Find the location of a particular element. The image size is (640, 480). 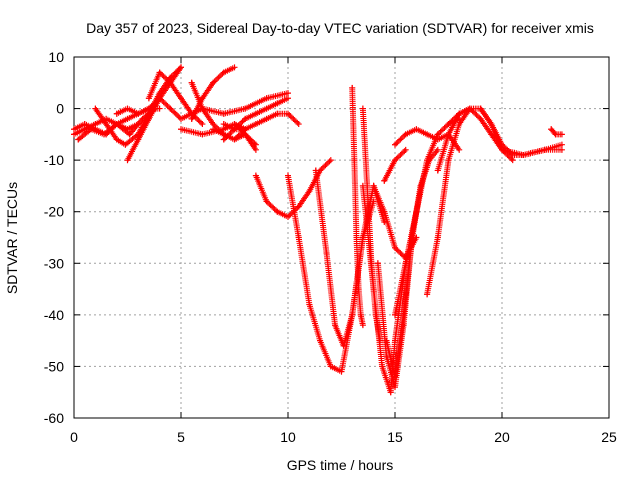

y-tick-label: -10 is located at coordinates (54, 160).